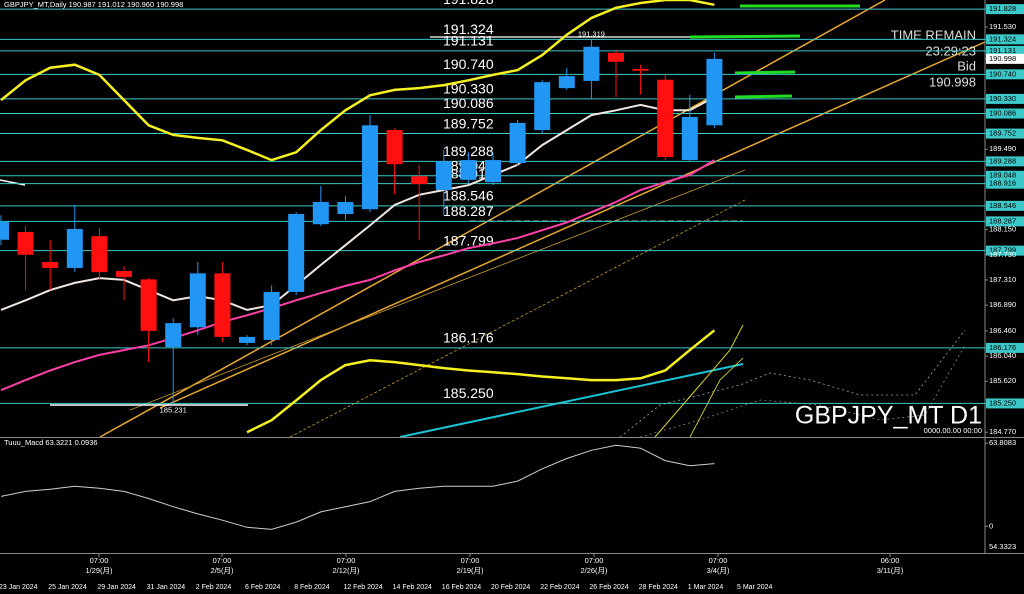 The image size is (1024, 594). What do you see at coordinates (99, 570) in the screenshot?
I see `week-date: 1/29(月)` at bounding box center [99, 570].